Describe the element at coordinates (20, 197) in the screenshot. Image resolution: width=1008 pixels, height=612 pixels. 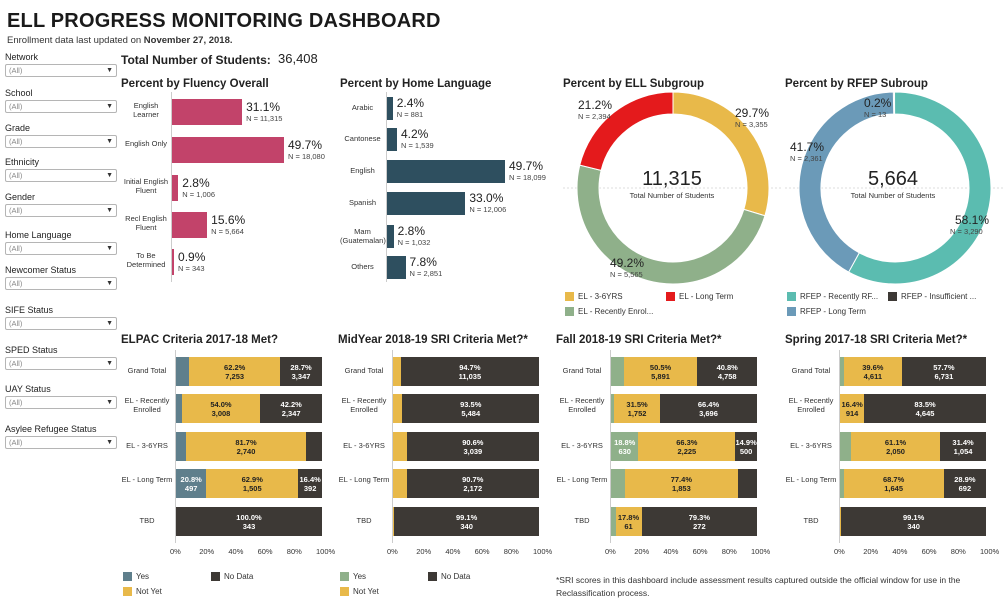
I see `filter-label: Gender` at that location.